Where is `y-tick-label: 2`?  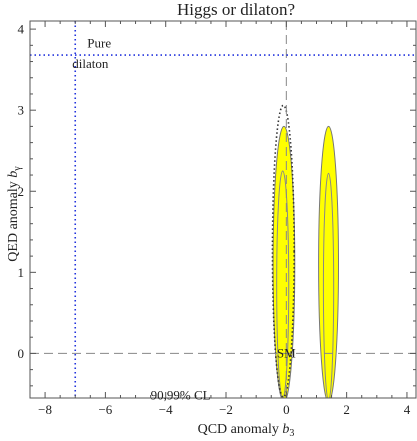
y-tick-label: 2 is located at coordinates (21, 191).